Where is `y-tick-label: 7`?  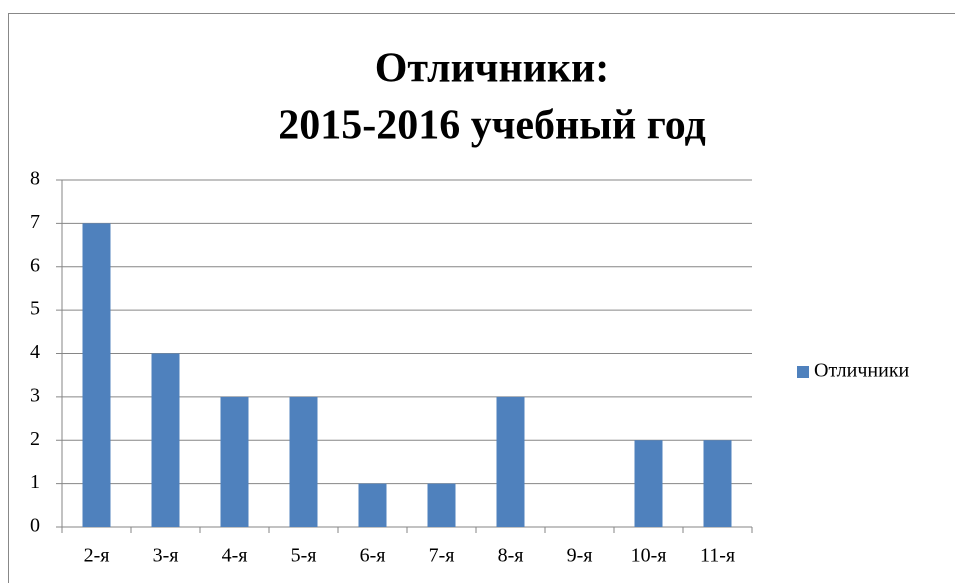 y-tick-label: 7 is located at coordinates (35, 222).